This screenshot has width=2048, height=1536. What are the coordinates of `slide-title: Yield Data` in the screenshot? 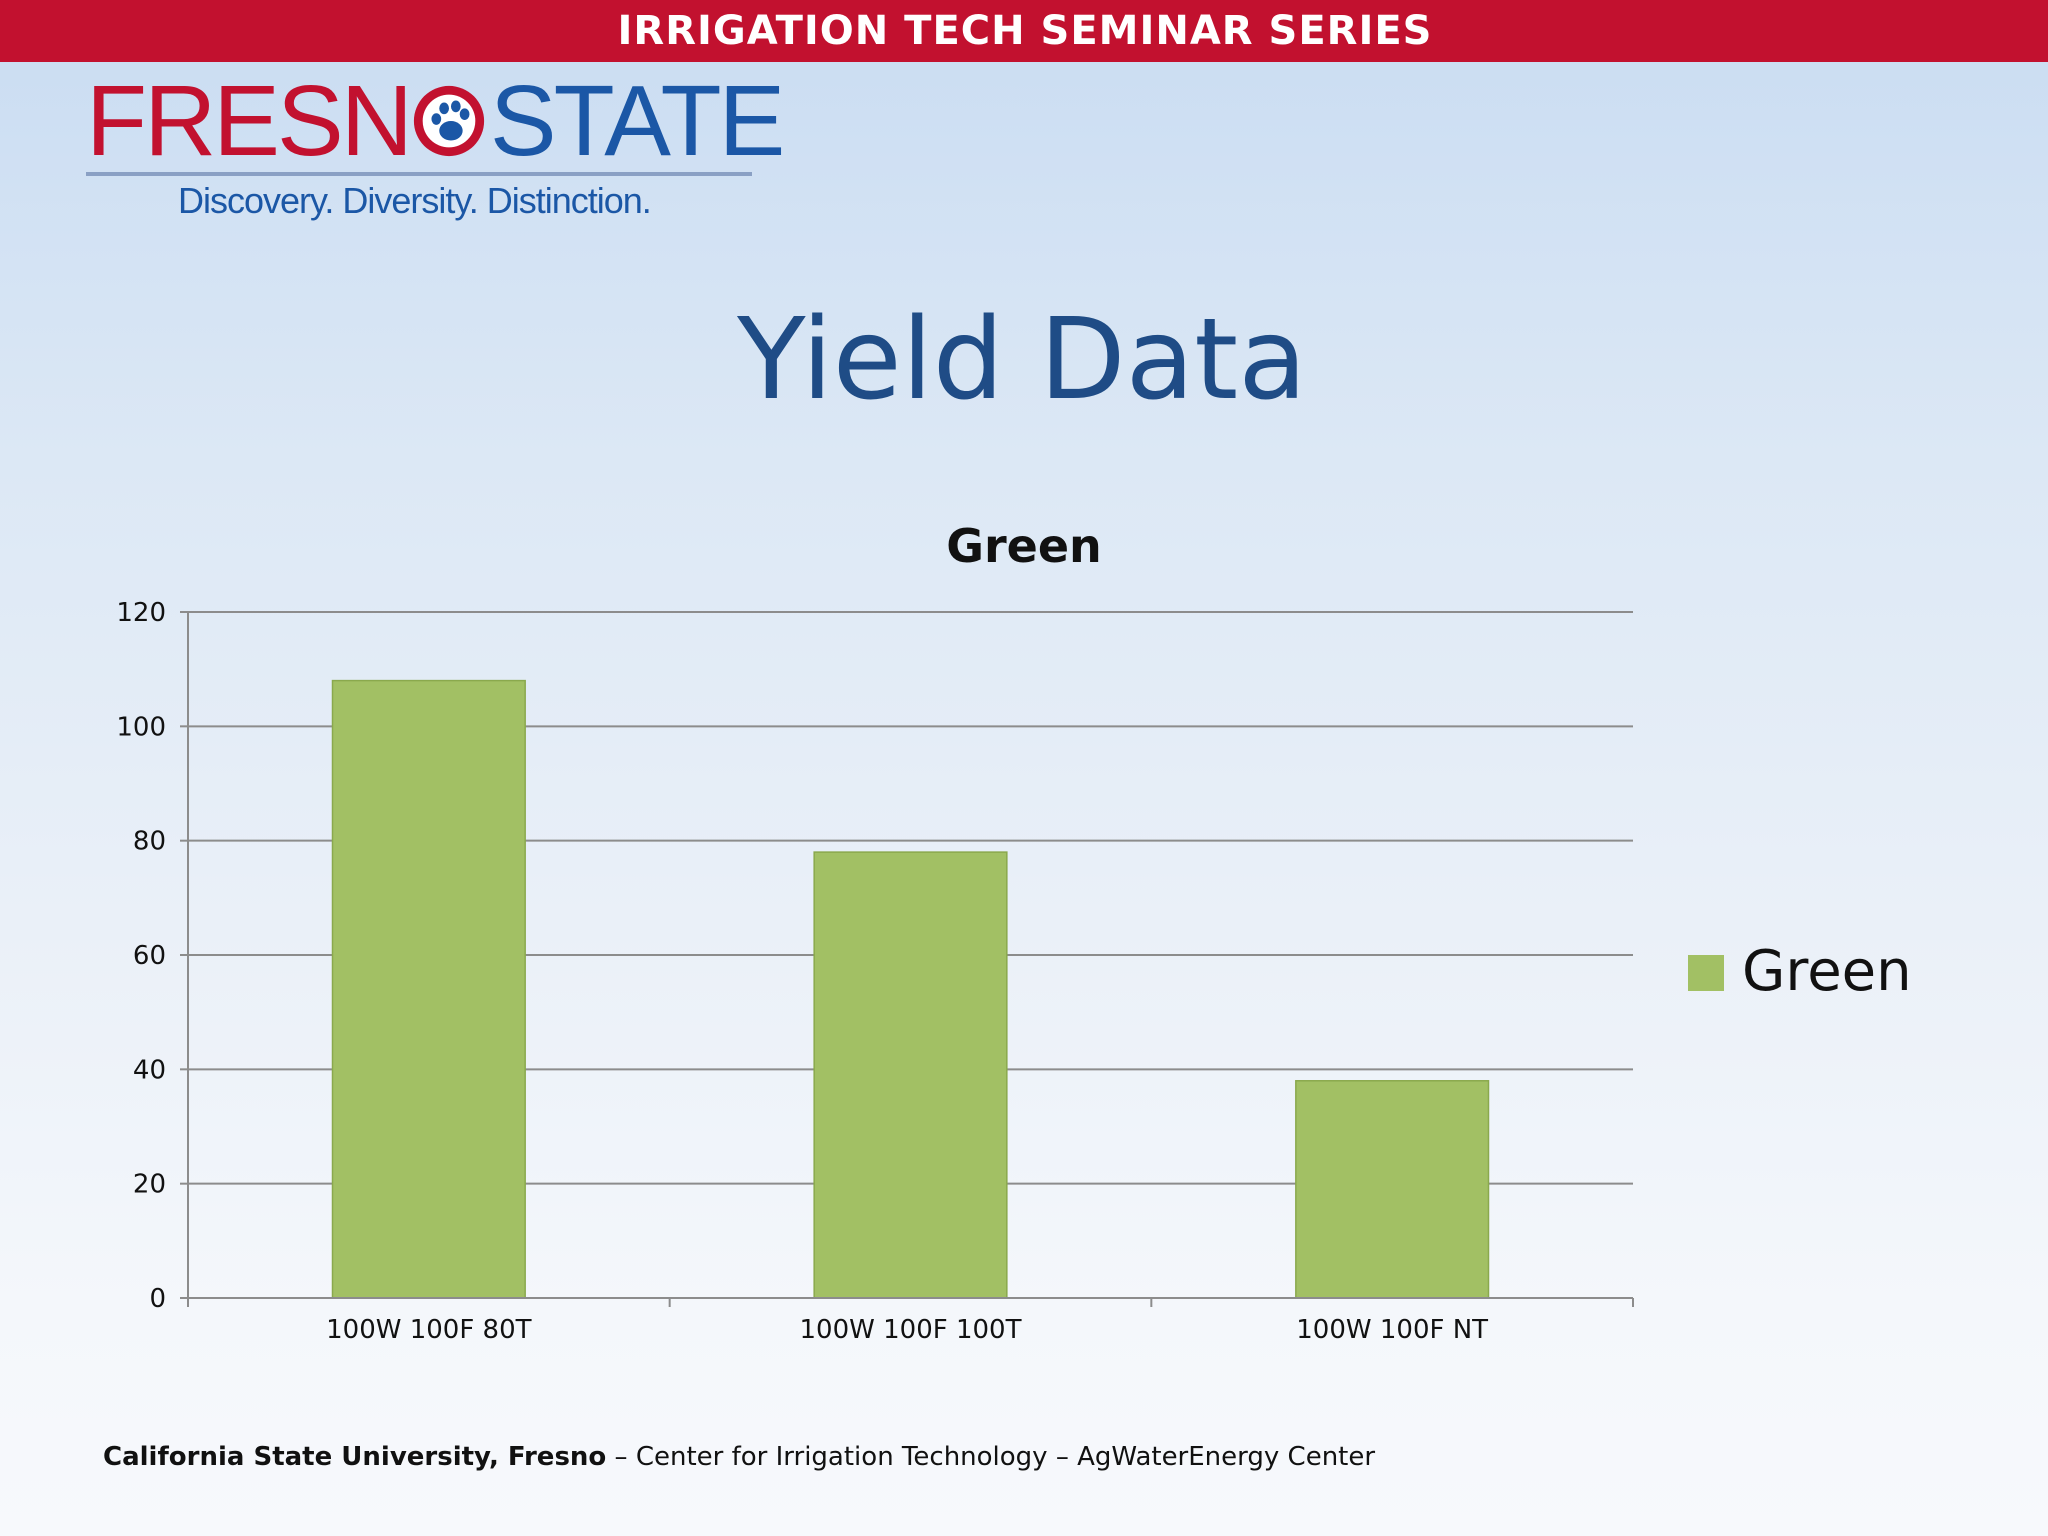 It's located at (1022, 360).